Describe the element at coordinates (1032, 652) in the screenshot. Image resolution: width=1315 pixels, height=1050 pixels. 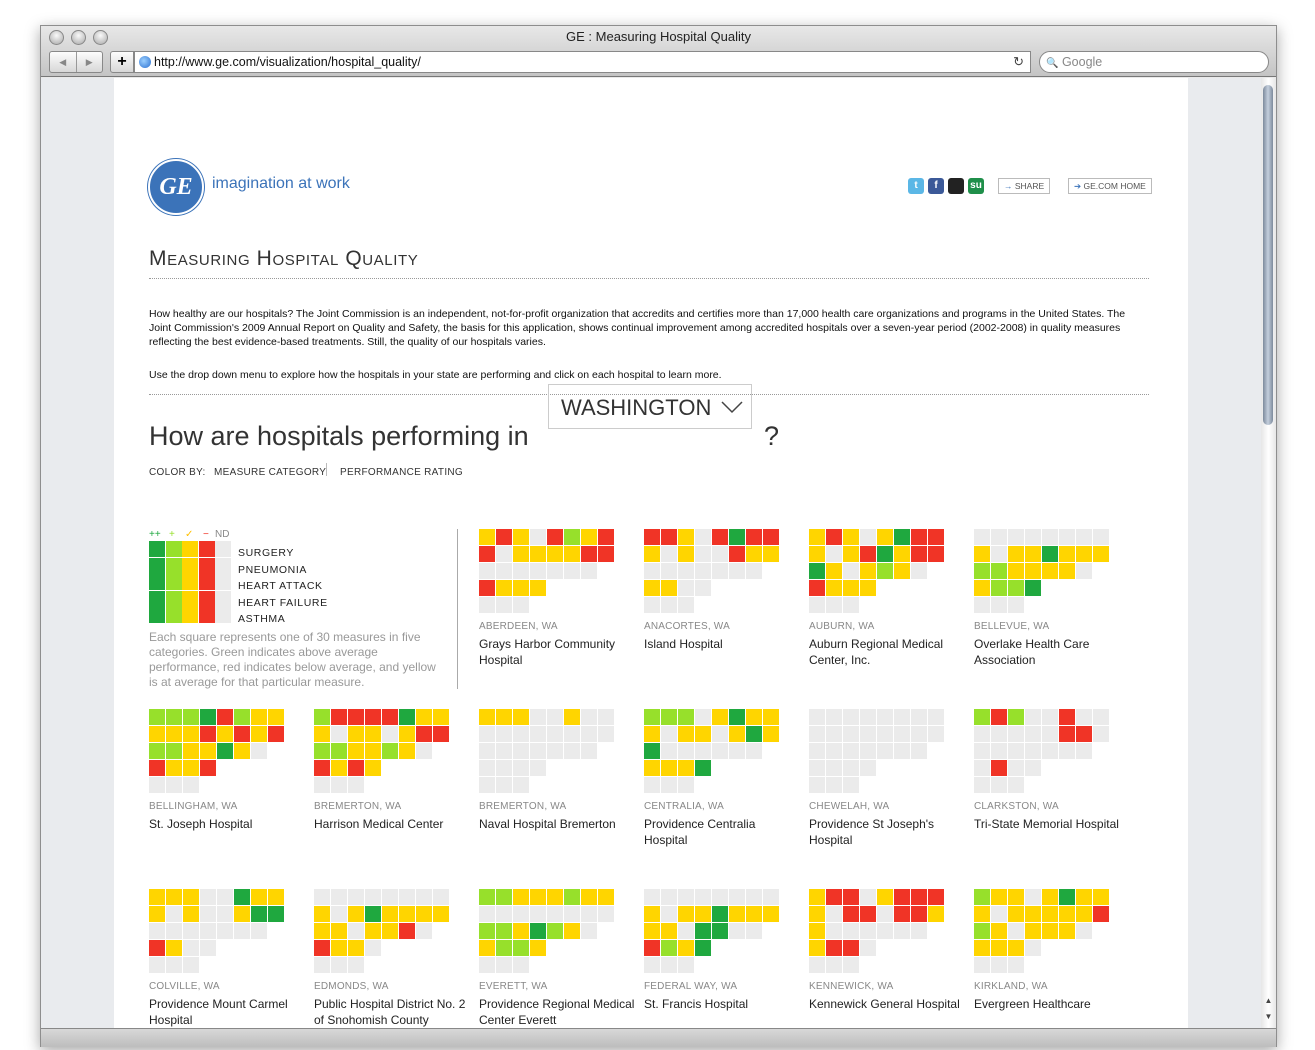
I see `hospital-name: Overlake Health Care Association` at that location.